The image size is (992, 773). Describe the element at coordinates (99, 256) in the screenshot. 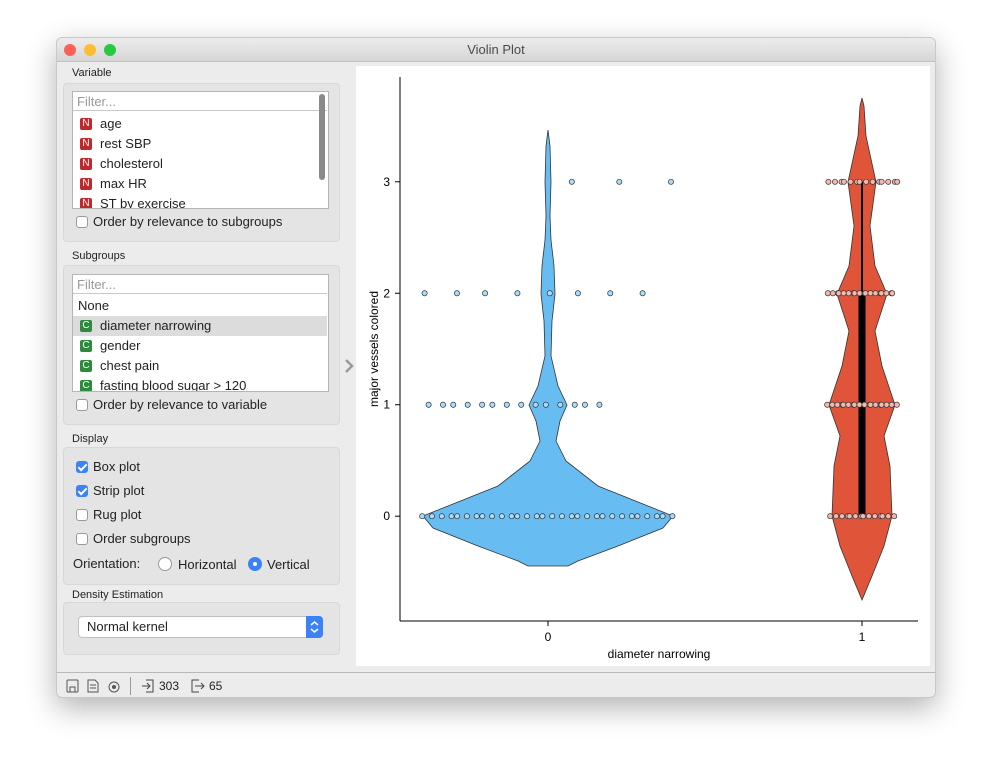

I see `section-label: Subgroups` at that location.